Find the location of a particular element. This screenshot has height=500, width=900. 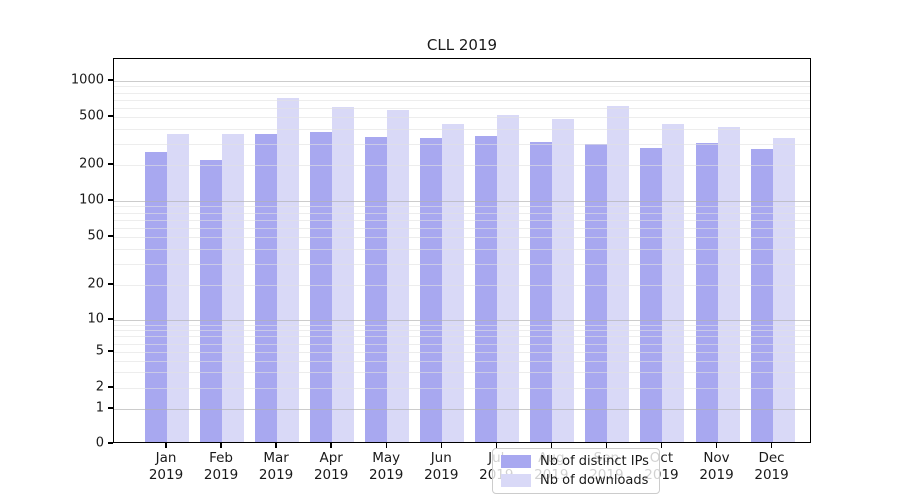

x-tick-label: Jan 2019 is located at coordinates (166, 466).